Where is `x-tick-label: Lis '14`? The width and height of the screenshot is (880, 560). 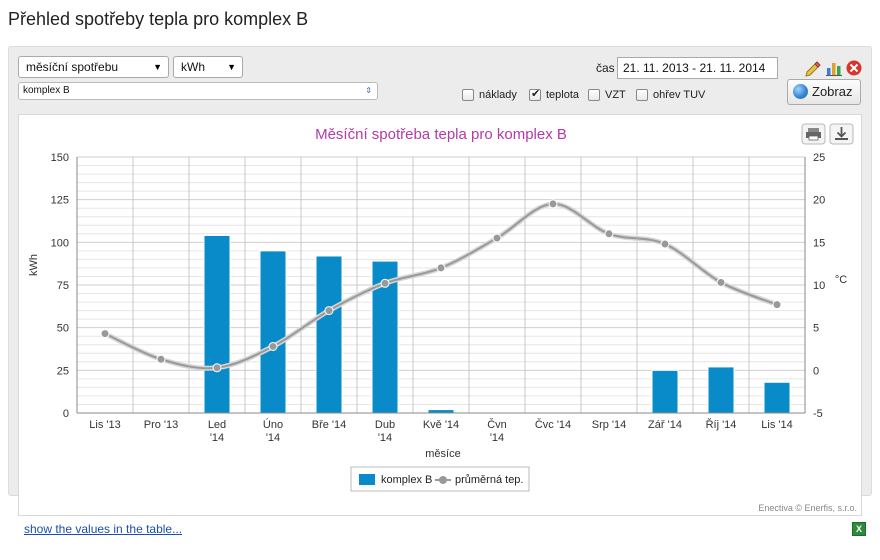
x-tick-label: Lis '14 is located at coordinates (776, 425).